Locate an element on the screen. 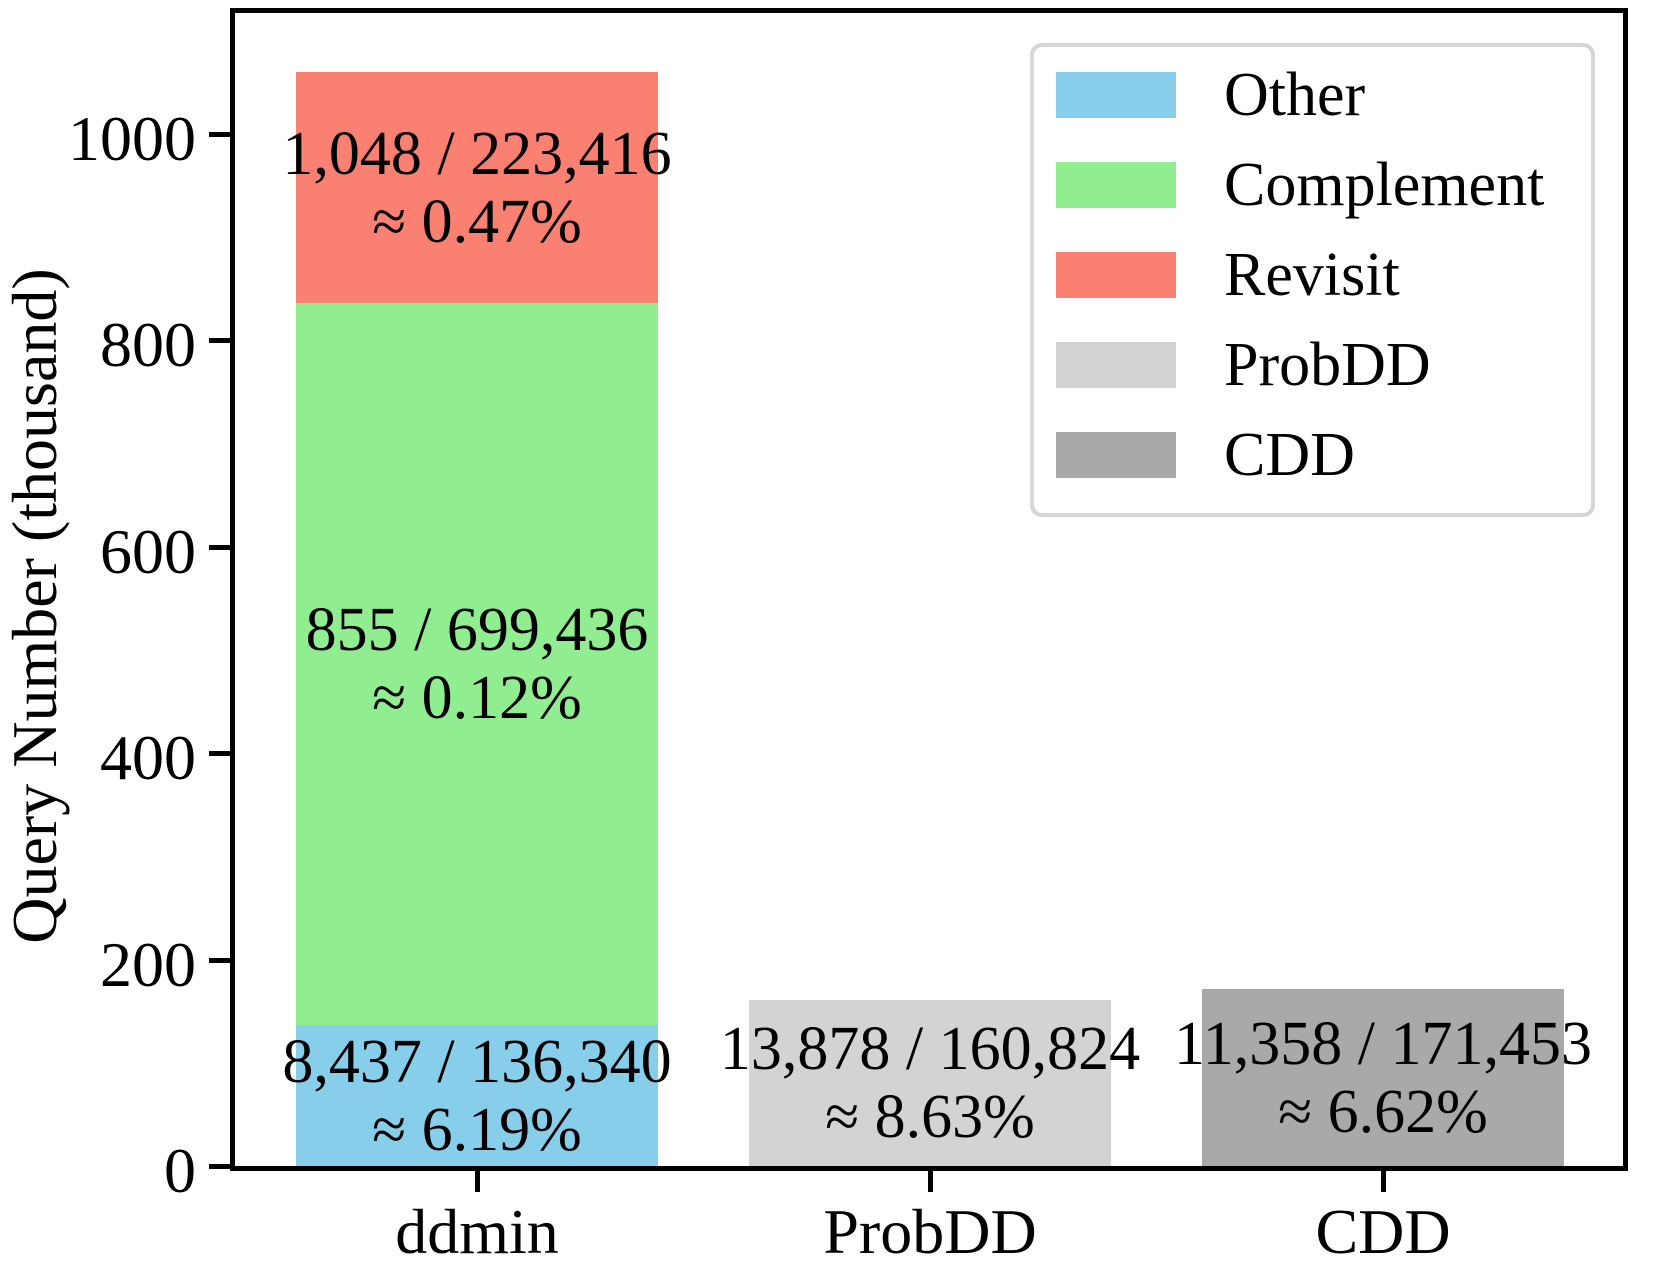 Image resolution: width=1661 pixels, height=1268 pixels. legend-item-Complement: Complement is located at coordinates (1312, 185).